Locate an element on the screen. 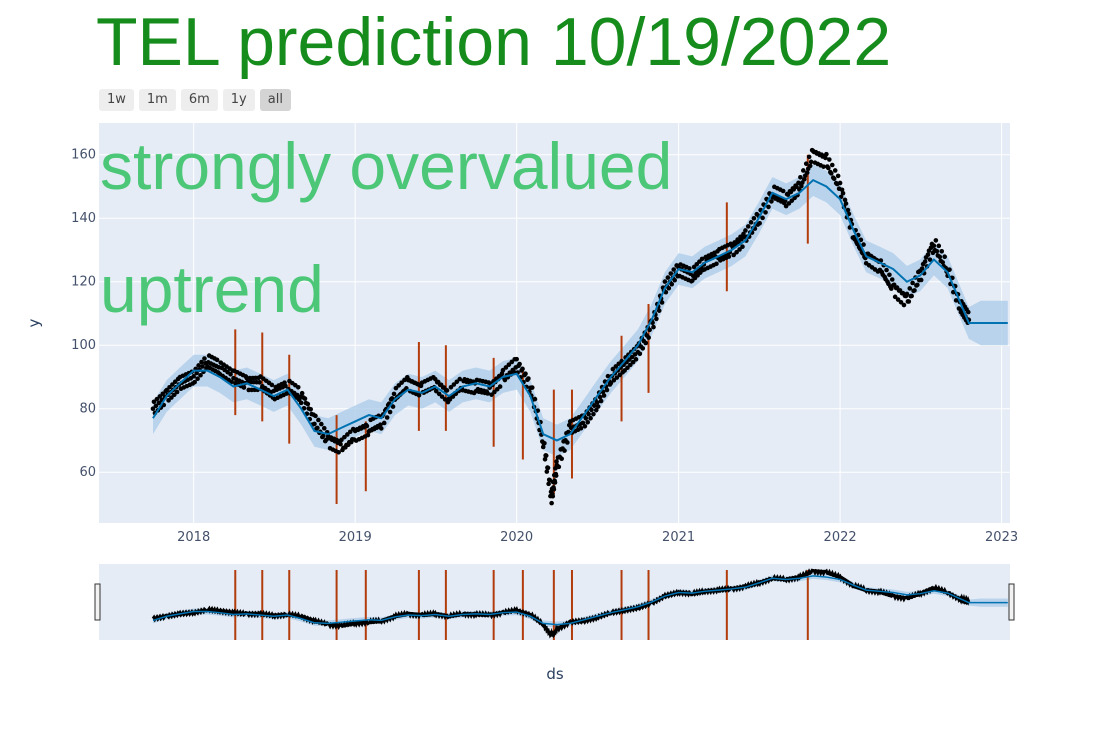  annotation-valuation: strongly overvalued is located at coordinates (386, 166).